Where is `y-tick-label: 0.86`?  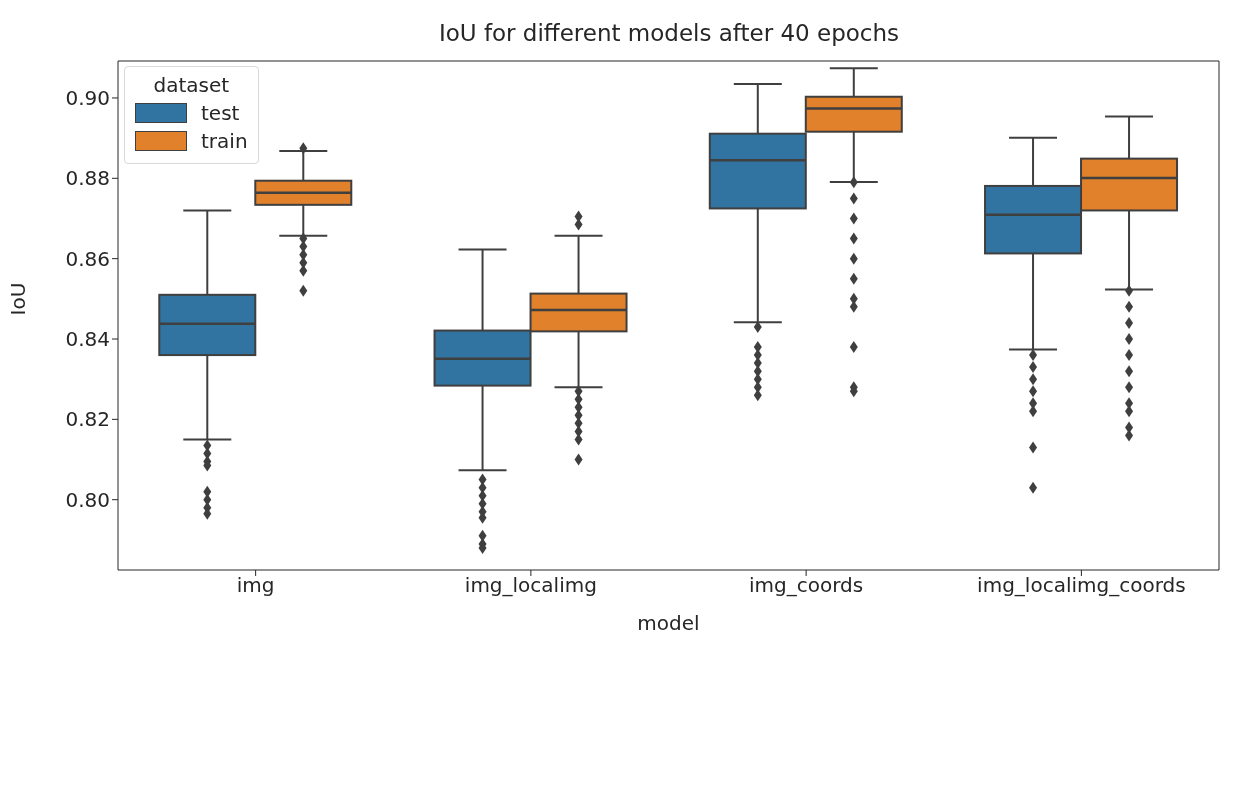 y-tick-label: 0.86 is located at coordinates (87, 258).